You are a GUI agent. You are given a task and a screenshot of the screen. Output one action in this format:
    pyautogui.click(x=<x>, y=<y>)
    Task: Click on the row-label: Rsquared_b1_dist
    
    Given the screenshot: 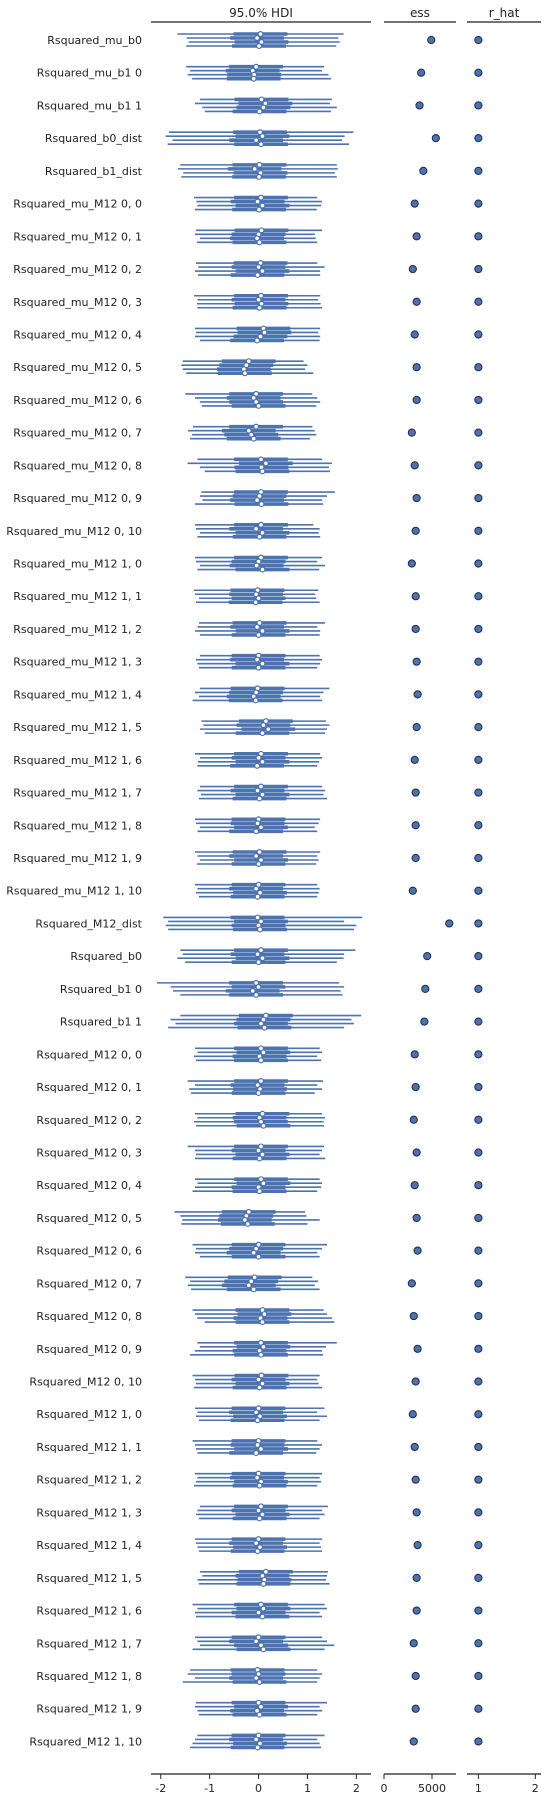 What is the action you would take?
    pyautogui.click(x=94, y=171)
    